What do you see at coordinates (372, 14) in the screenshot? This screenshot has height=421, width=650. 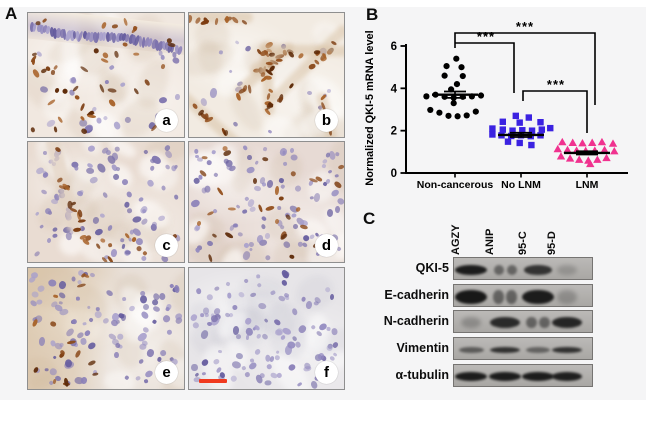 I see `panel-b-label: B` at bounding box center [372, 14].